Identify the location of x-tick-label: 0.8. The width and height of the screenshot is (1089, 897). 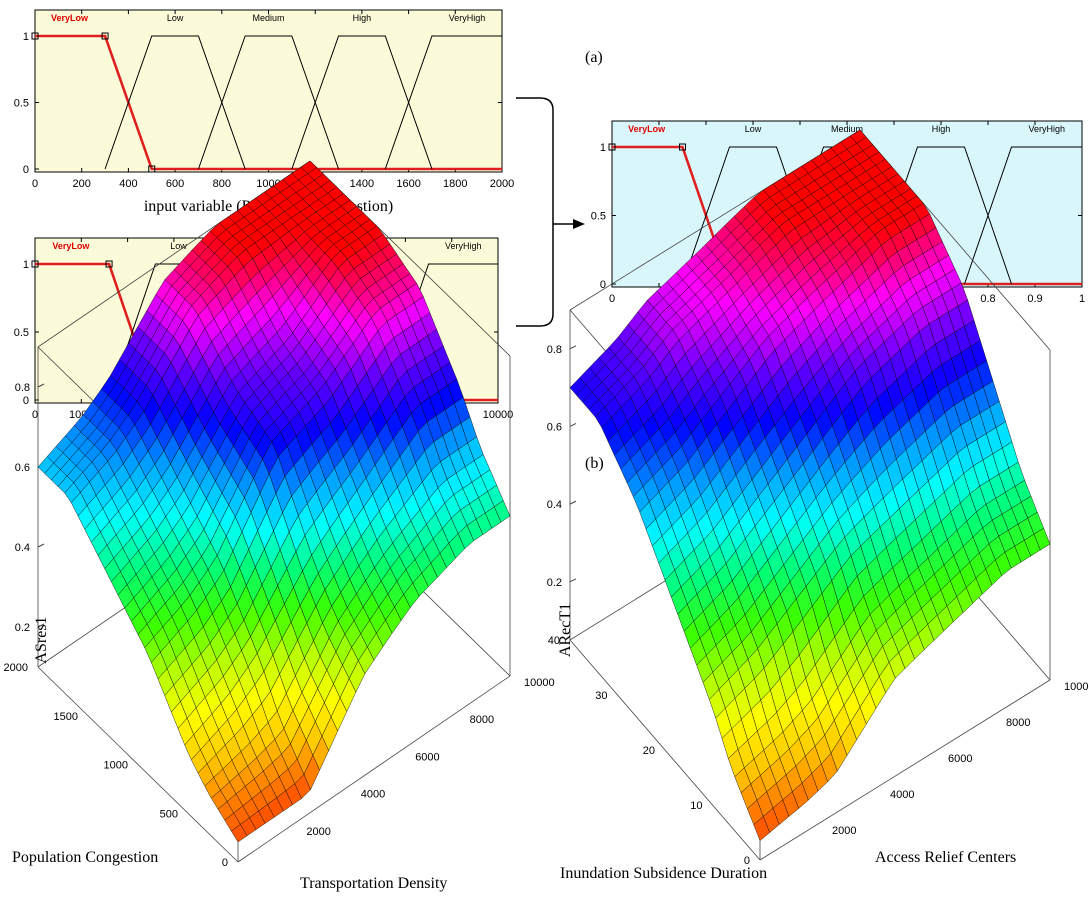
(987, 299).